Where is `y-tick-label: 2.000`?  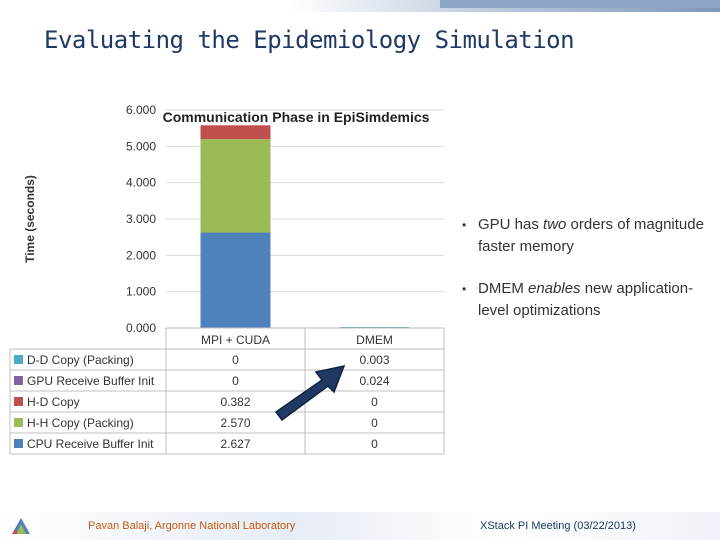 y-tick-label: 2.000 is located at coordinates (141, 255).